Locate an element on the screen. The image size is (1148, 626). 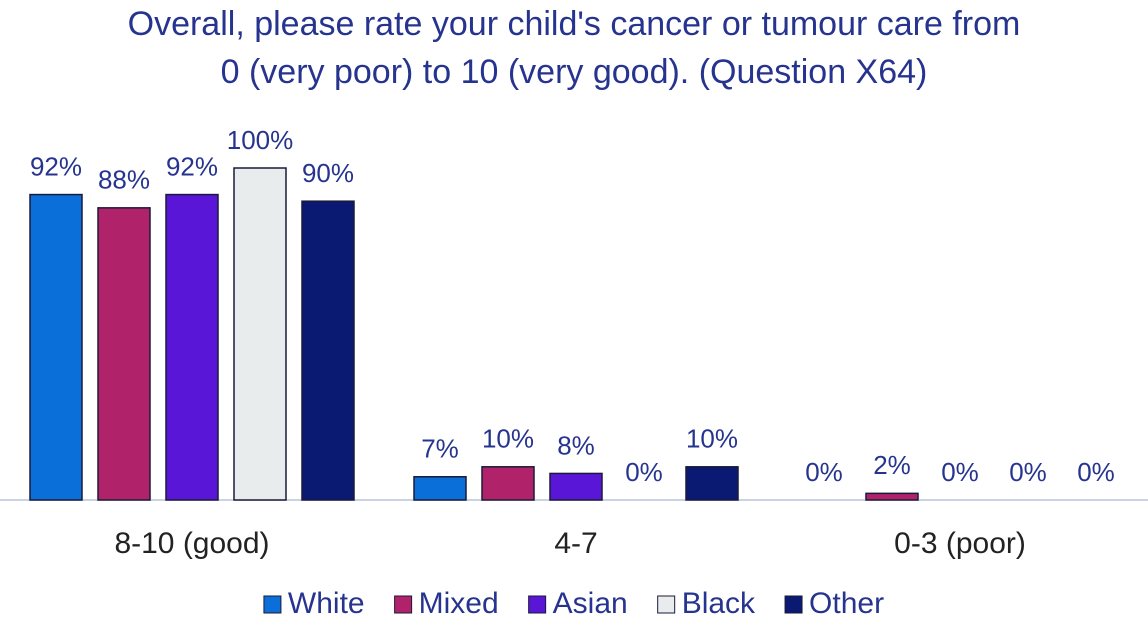
legend-label: Mixed is located at coordinates (459, 603).